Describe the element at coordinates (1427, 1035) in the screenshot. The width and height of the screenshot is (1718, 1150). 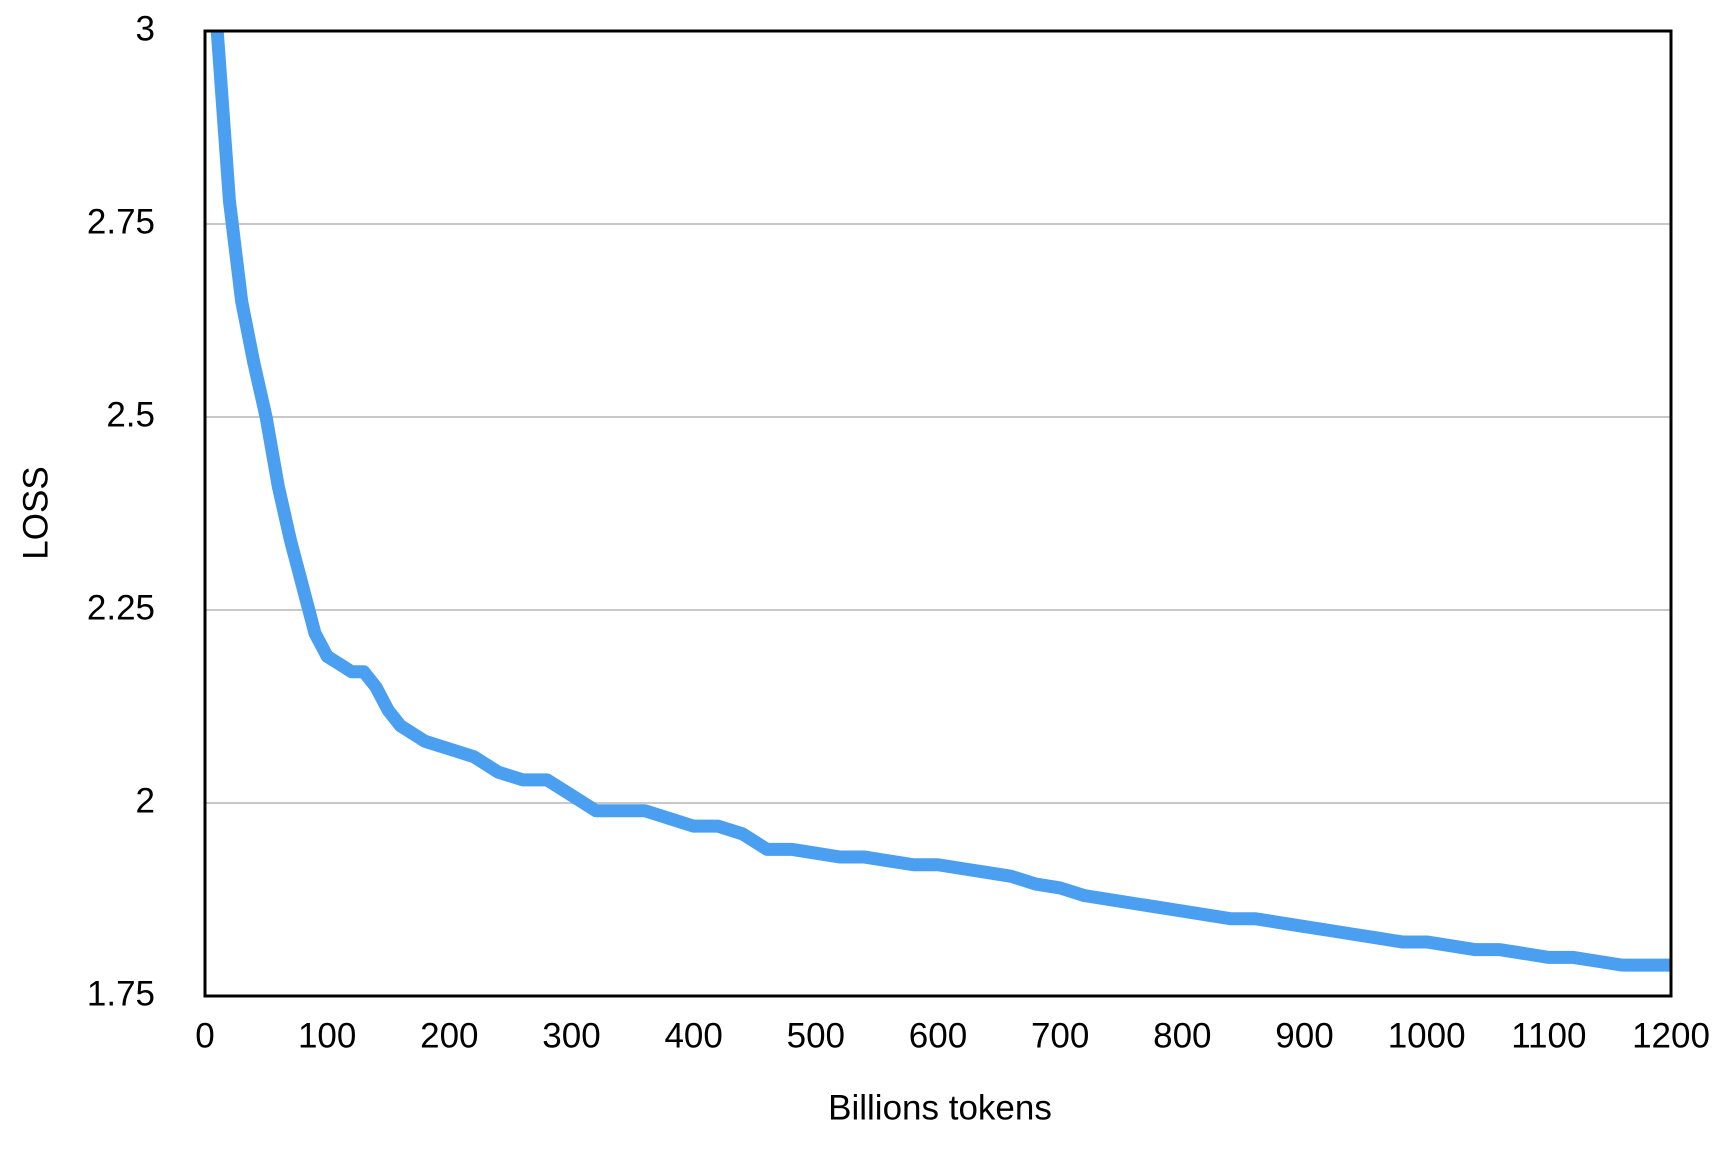
I see `x-tick-label: 1000` at that location.